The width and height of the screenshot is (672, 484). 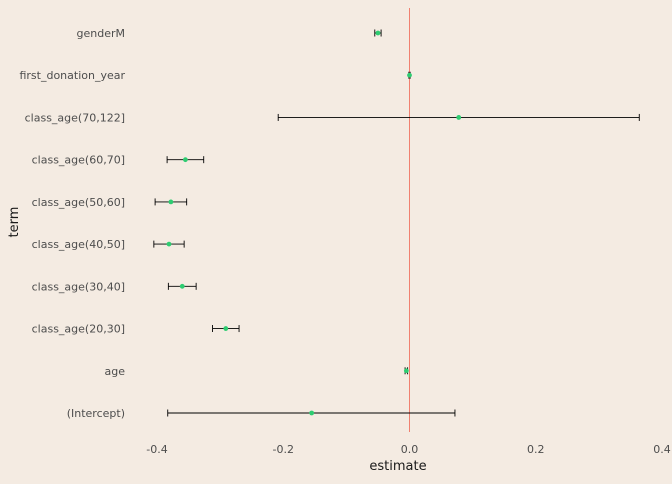 What do you see at coordinates (78, 329) in the screenshot?
I see `y-tick-label: class_age(20,30]` at bounding box center [78, 329].